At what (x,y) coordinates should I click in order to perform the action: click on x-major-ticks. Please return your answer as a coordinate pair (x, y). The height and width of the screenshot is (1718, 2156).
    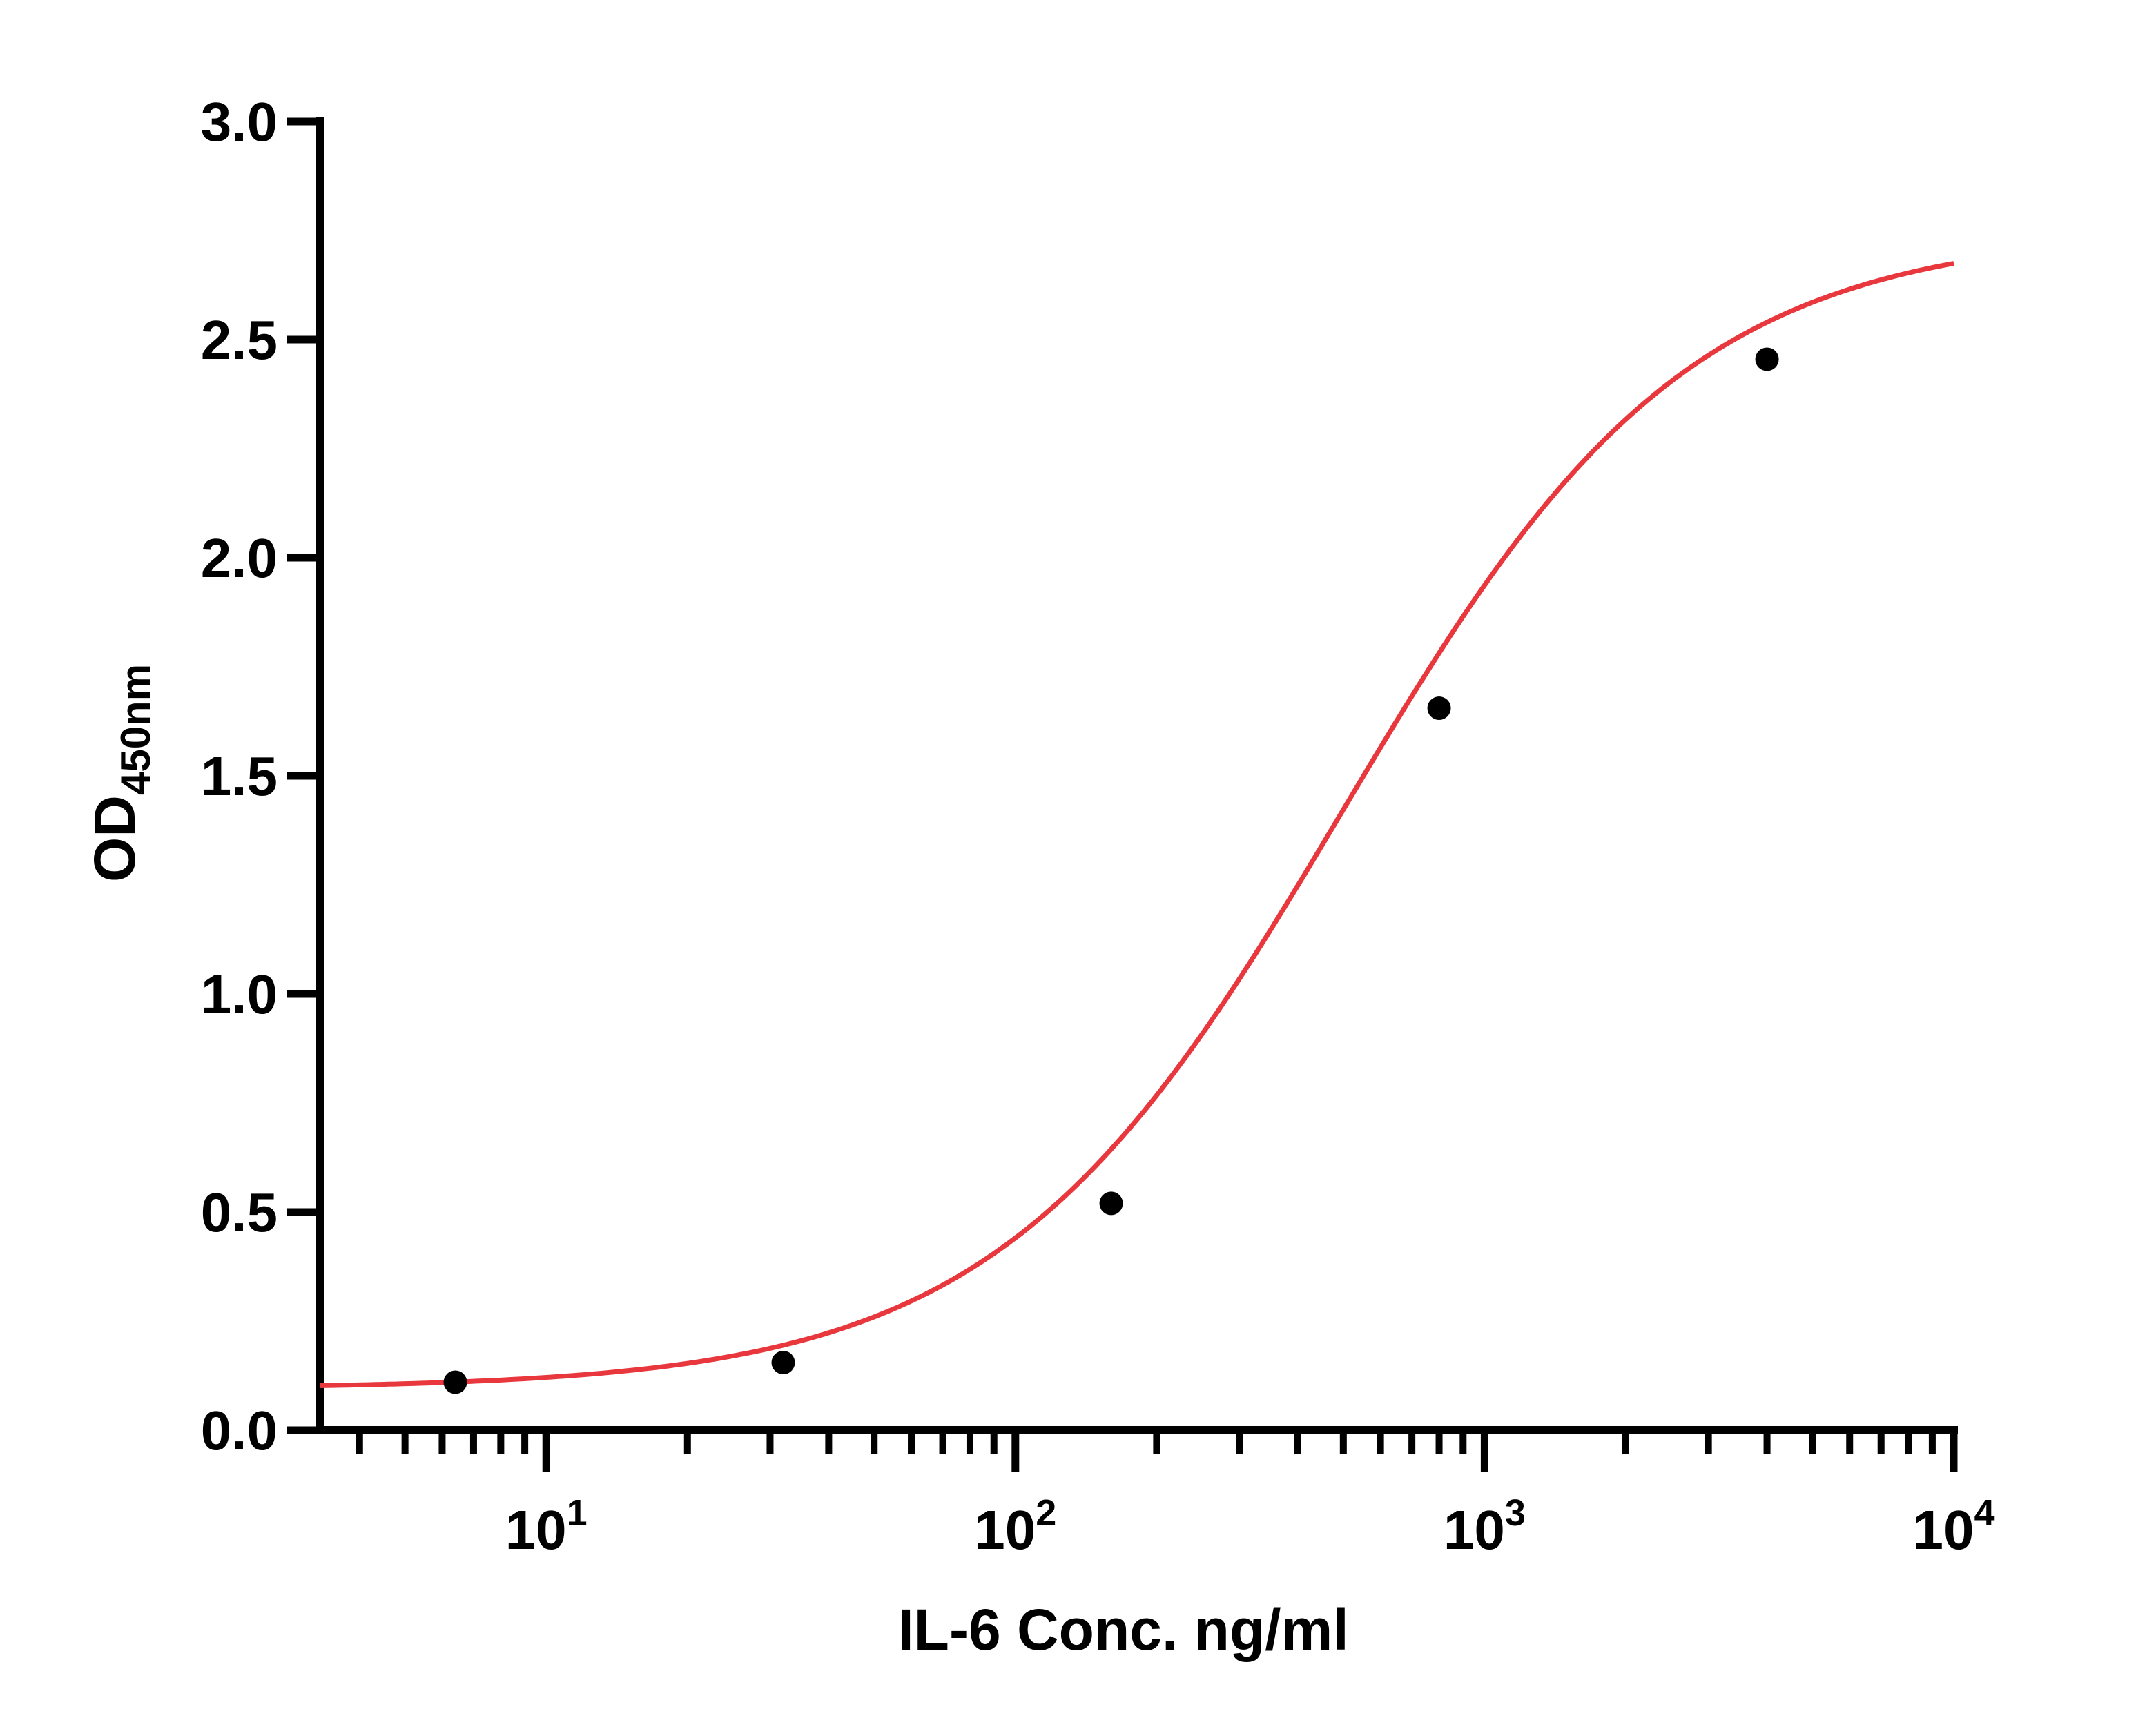
    Looking at the image, I should click on (1250, 1451).